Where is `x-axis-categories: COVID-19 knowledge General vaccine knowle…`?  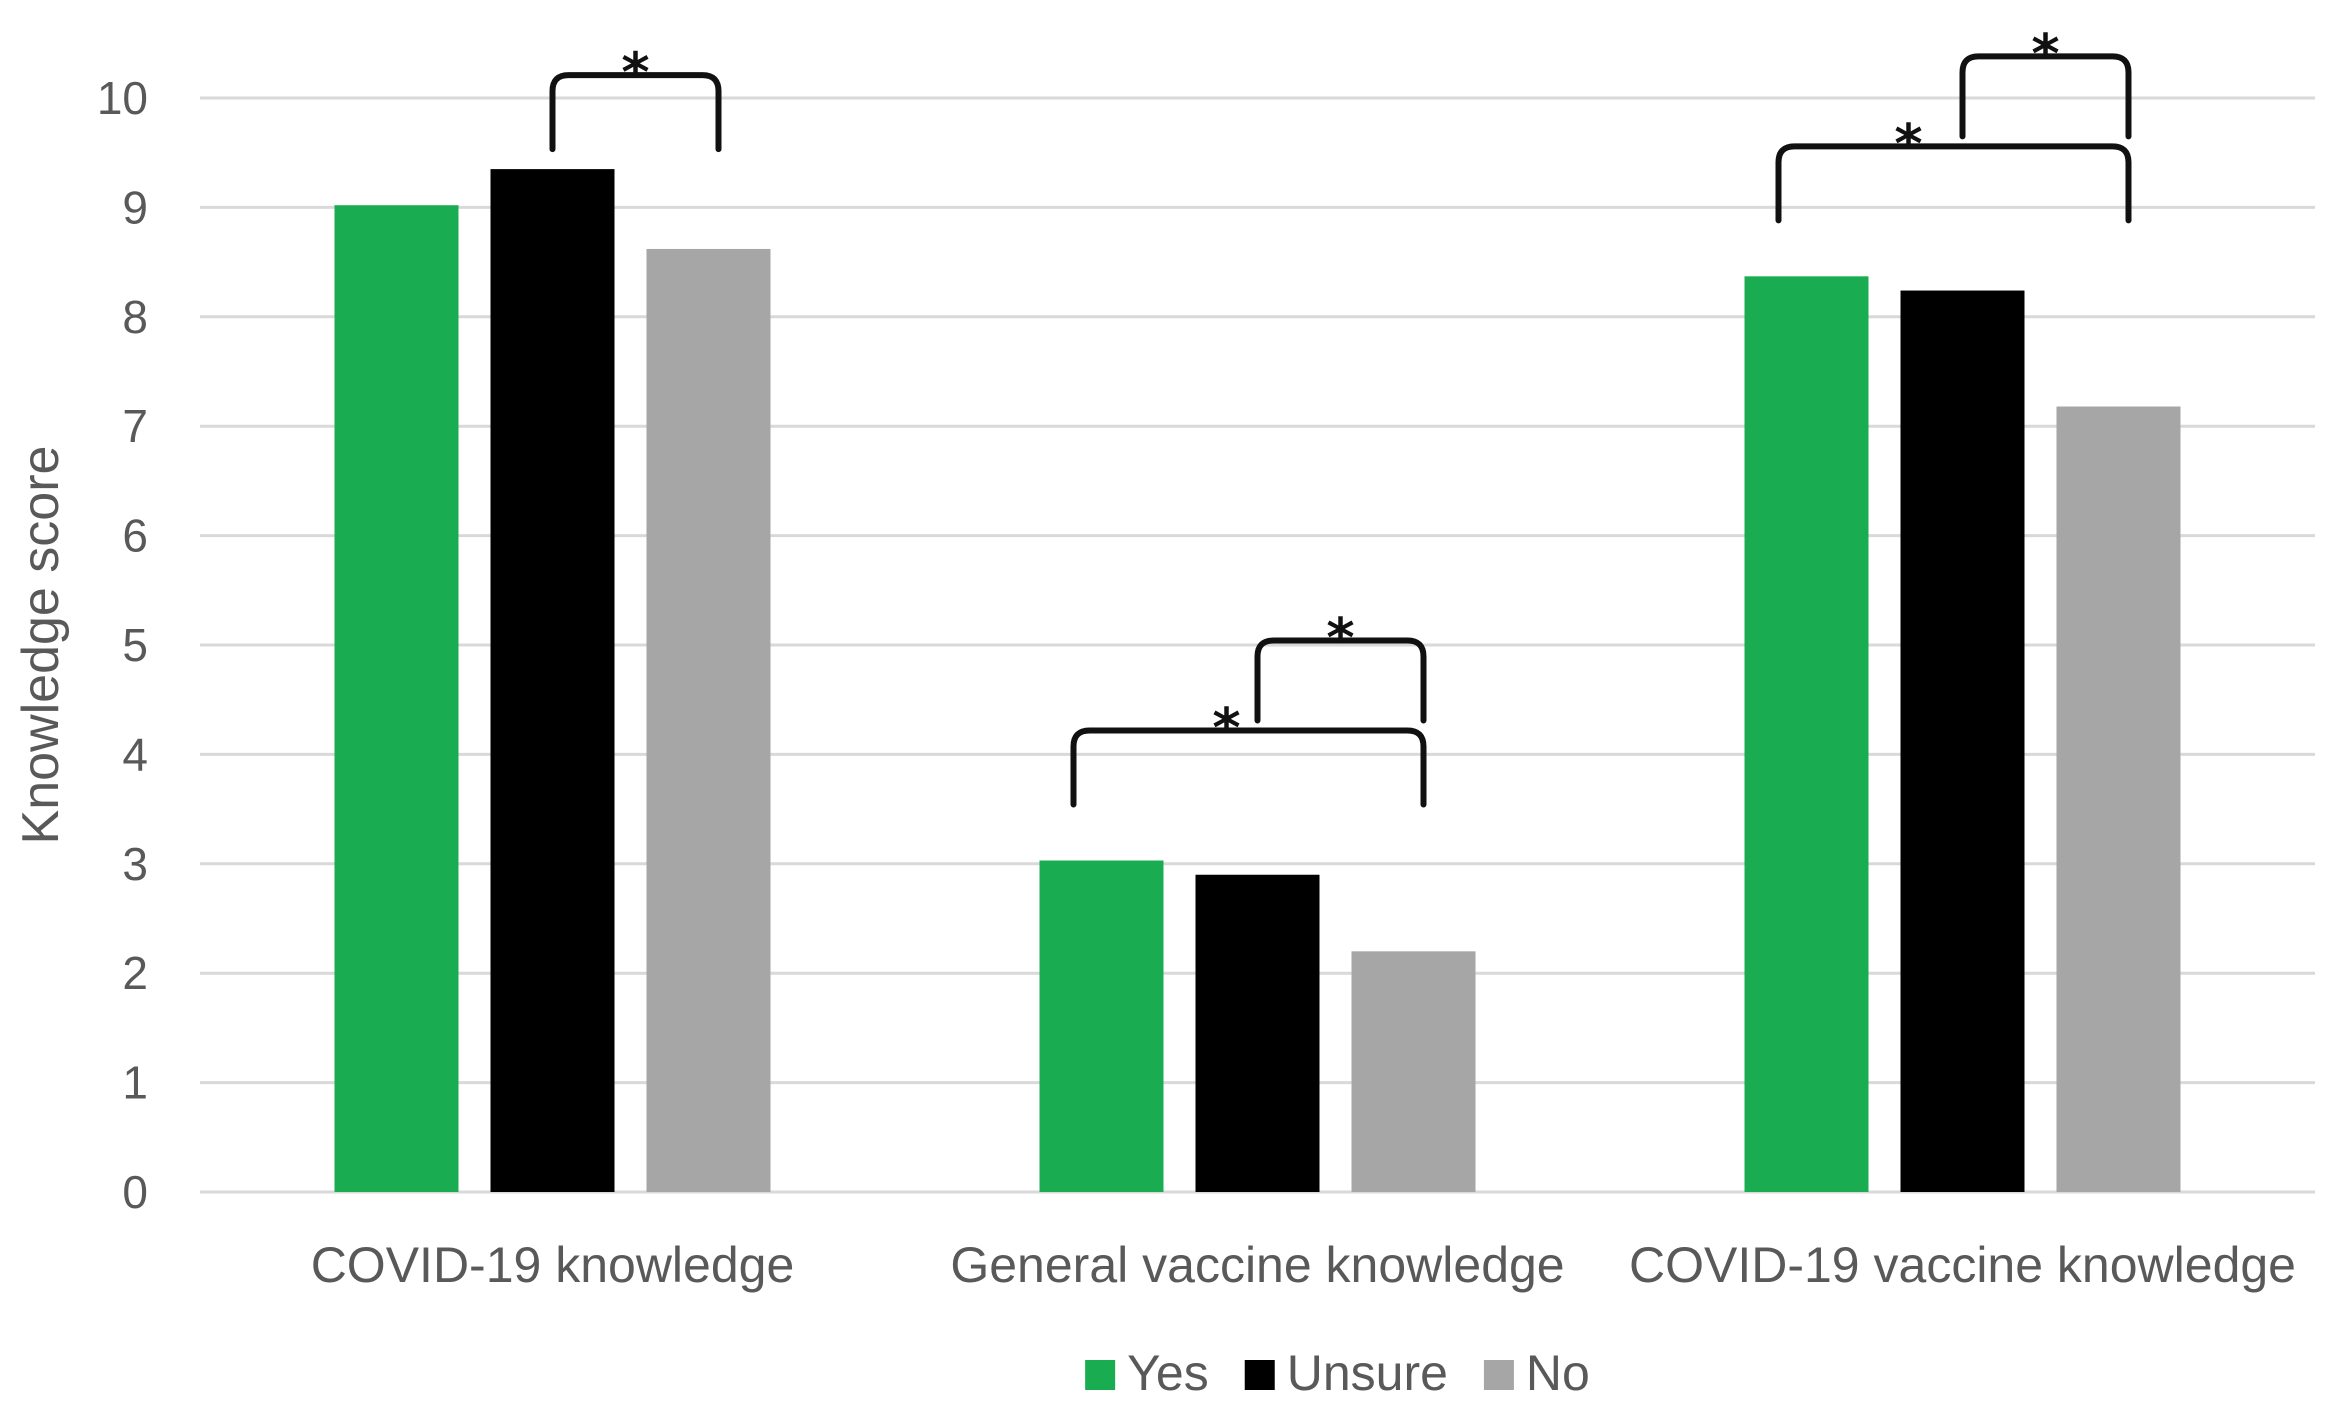 x-axis-categories: COVID-19 knowledge General vaccine knowle… is located at coordinates (1303, 1265).